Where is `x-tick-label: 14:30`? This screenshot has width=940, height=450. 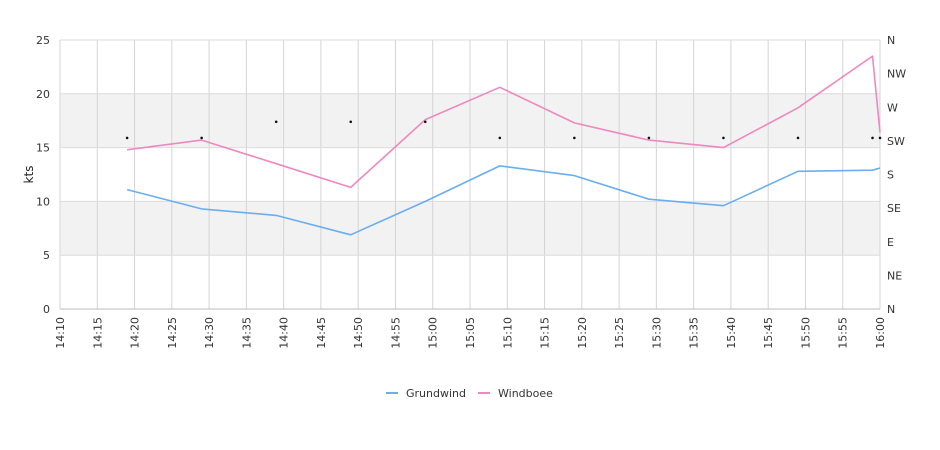 x-tick-label: 14:30 is located at coordinates (209, 333).